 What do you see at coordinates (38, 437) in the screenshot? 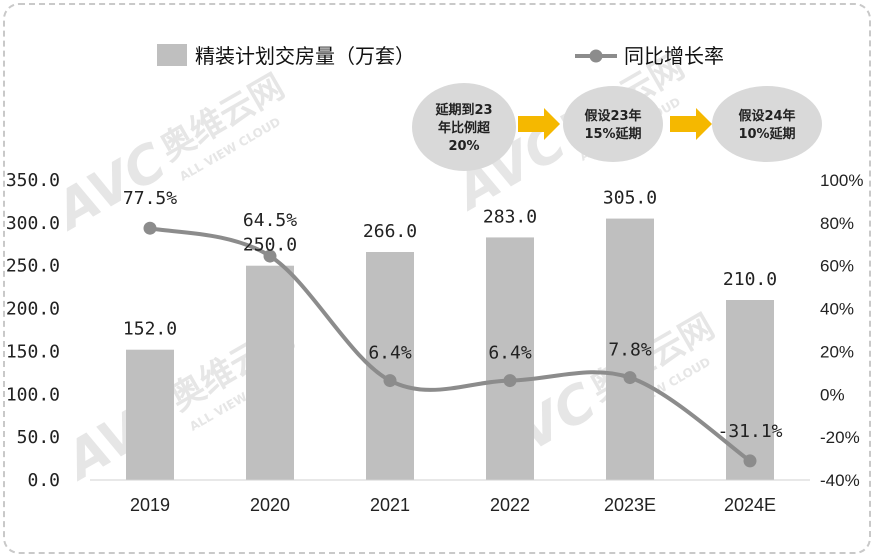
I see `left-tick-label: 50.0` at bounding box center [38, 437].